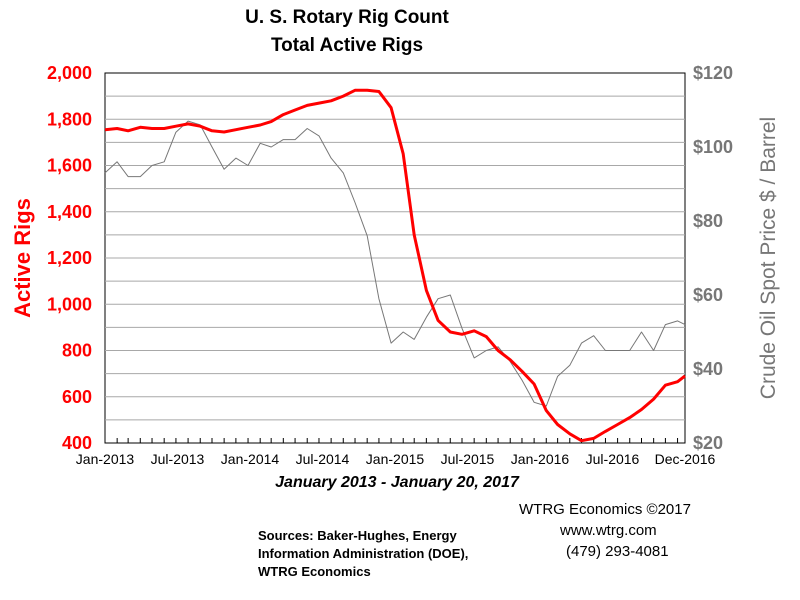 The width and height of the screenshot is (800, 600). I want to click on credit-phone: (479) 293-4081, so click(617, 551).